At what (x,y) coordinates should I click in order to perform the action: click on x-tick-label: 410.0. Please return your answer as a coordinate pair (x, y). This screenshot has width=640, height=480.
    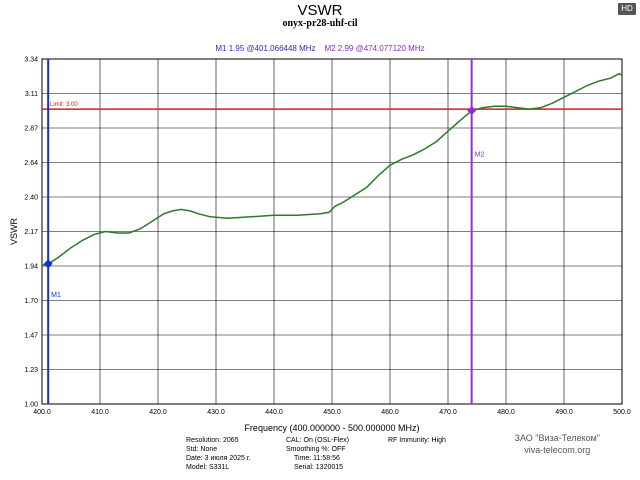
    Looking at the image, I should click on (100, 412).